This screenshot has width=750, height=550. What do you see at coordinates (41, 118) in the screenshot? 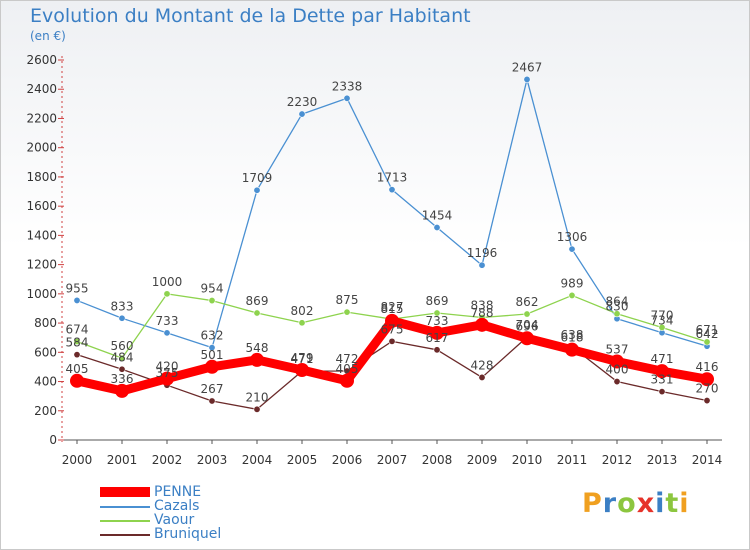
I see `y-tick-label: 2200` at bounding box center [41, 118].